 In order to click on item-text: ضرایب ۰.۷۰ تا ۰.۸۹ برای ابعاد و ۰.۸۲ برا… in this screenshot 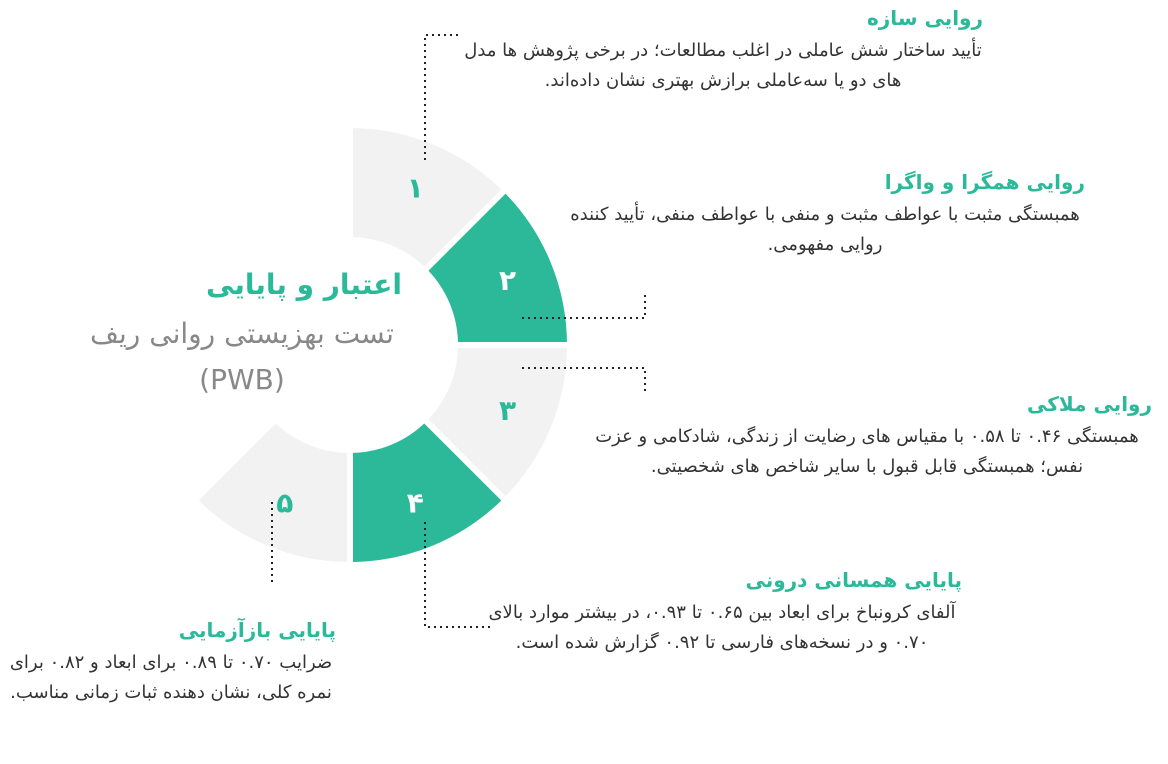, I will do `click(171, 677)`.